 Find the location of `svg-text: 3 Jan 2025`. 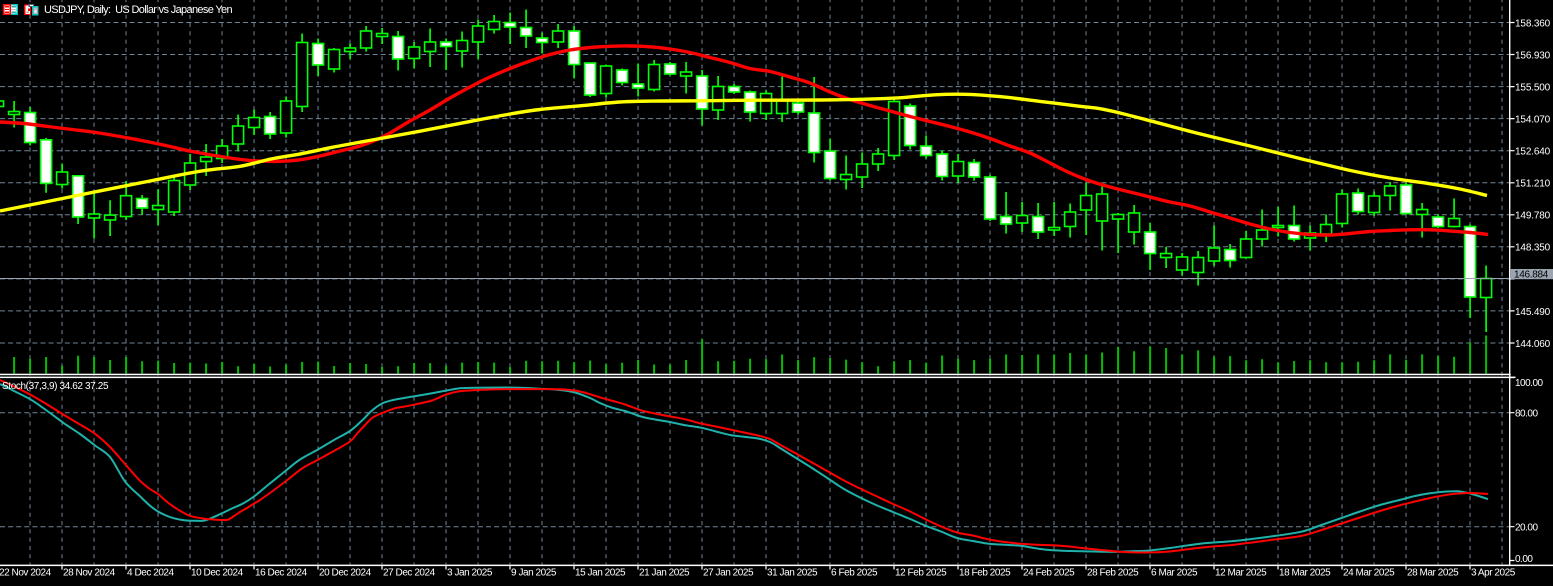

svg-text: 3 Jan 2025 is located at coordinates (470, 573).